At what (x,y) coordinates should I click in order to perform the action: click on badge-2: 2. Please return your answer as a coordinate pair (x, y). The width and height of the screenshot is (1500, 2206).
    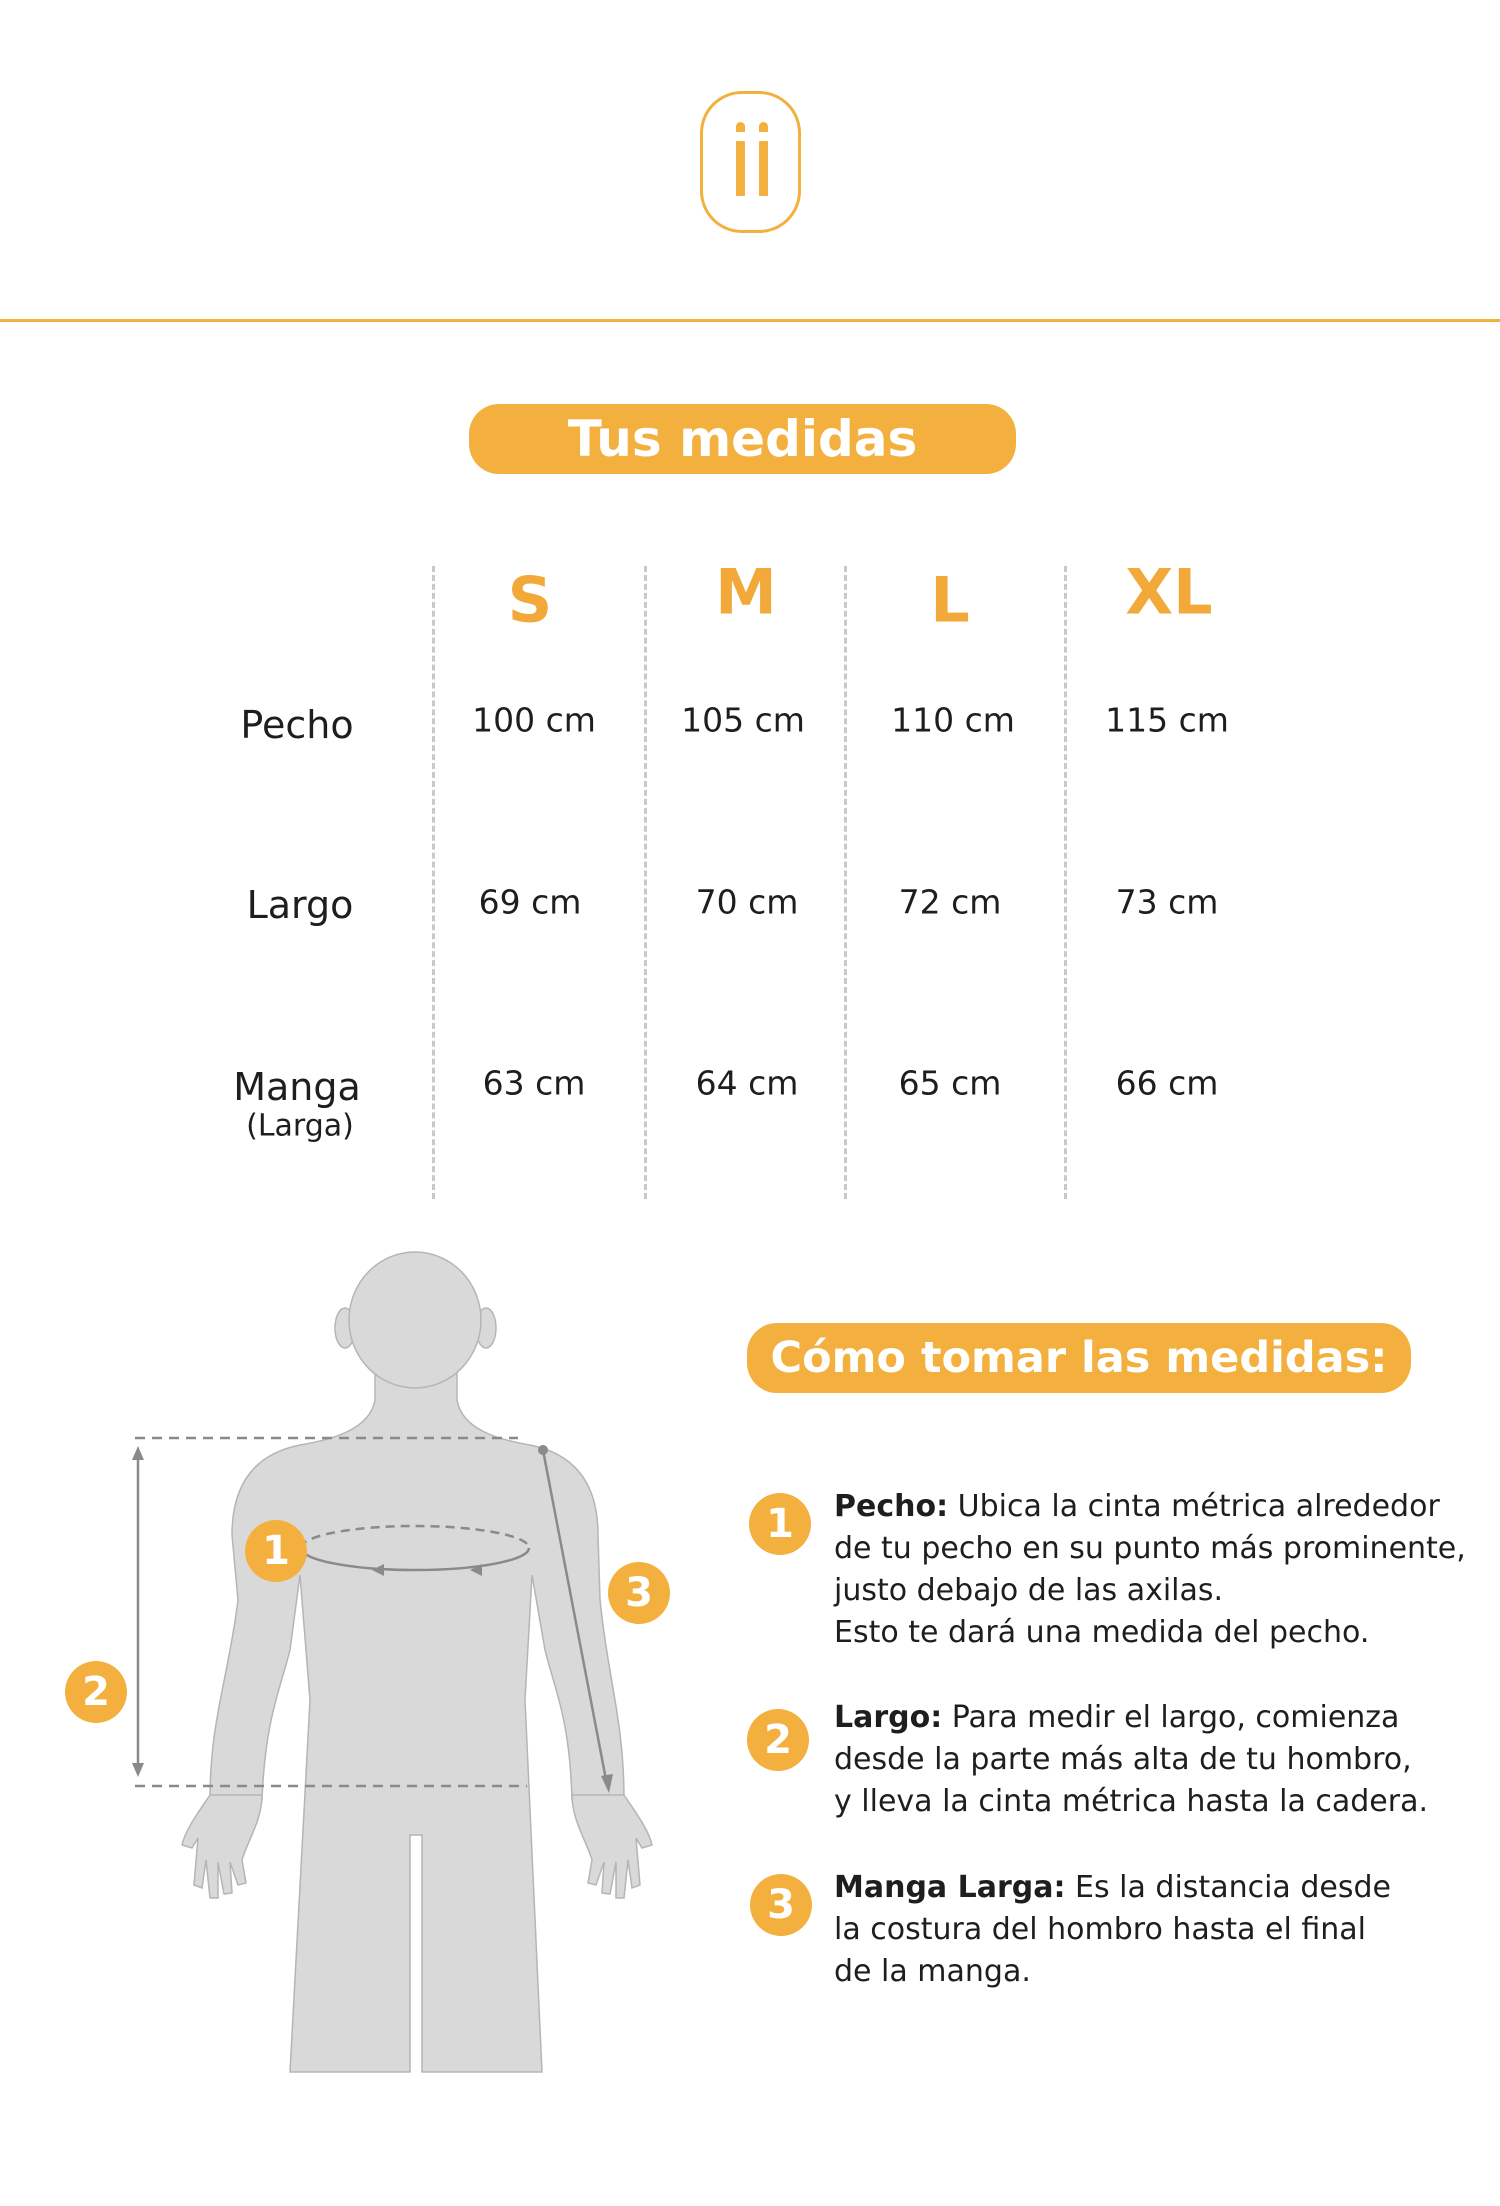
    Looking at the image, I should click on (96, 1692).